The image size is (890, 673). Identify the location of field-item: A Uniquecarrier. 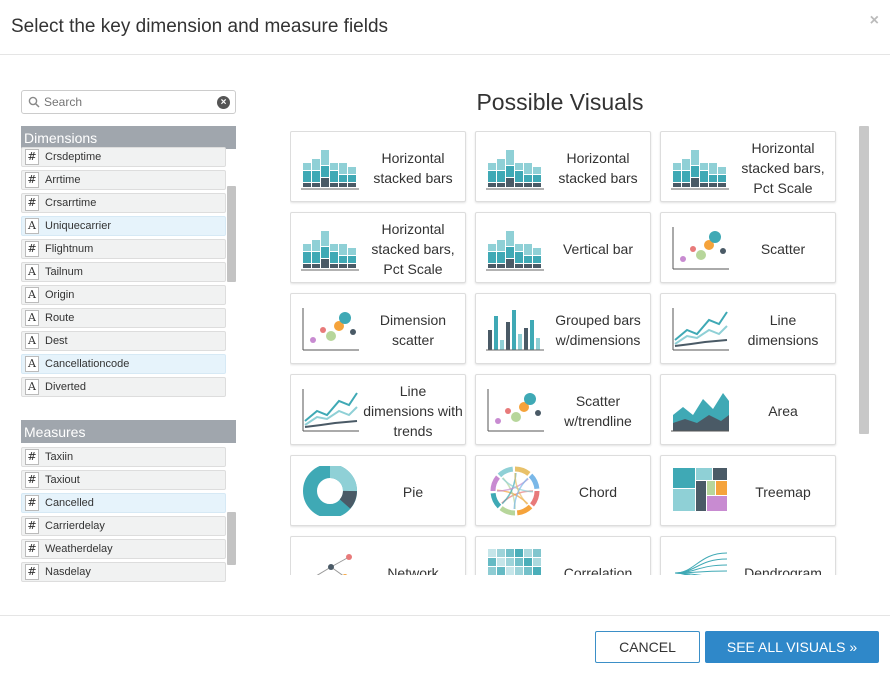
(123, 226).